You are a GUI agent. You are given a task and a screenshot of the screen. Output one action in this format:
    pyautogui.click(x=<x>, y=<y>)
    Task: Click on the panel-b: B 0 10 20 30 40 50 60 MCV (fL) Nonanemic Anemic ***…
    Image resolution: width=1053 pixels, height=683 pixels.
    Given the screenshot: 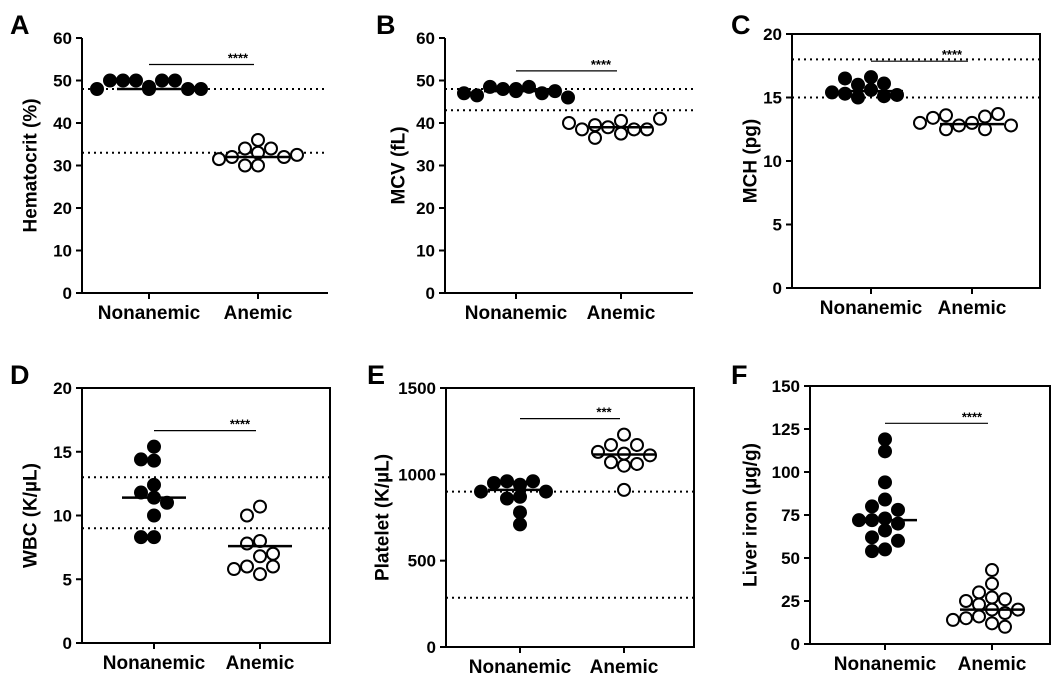 What is the action you would take?
    pyautogui.click(x=534, y=167)
    